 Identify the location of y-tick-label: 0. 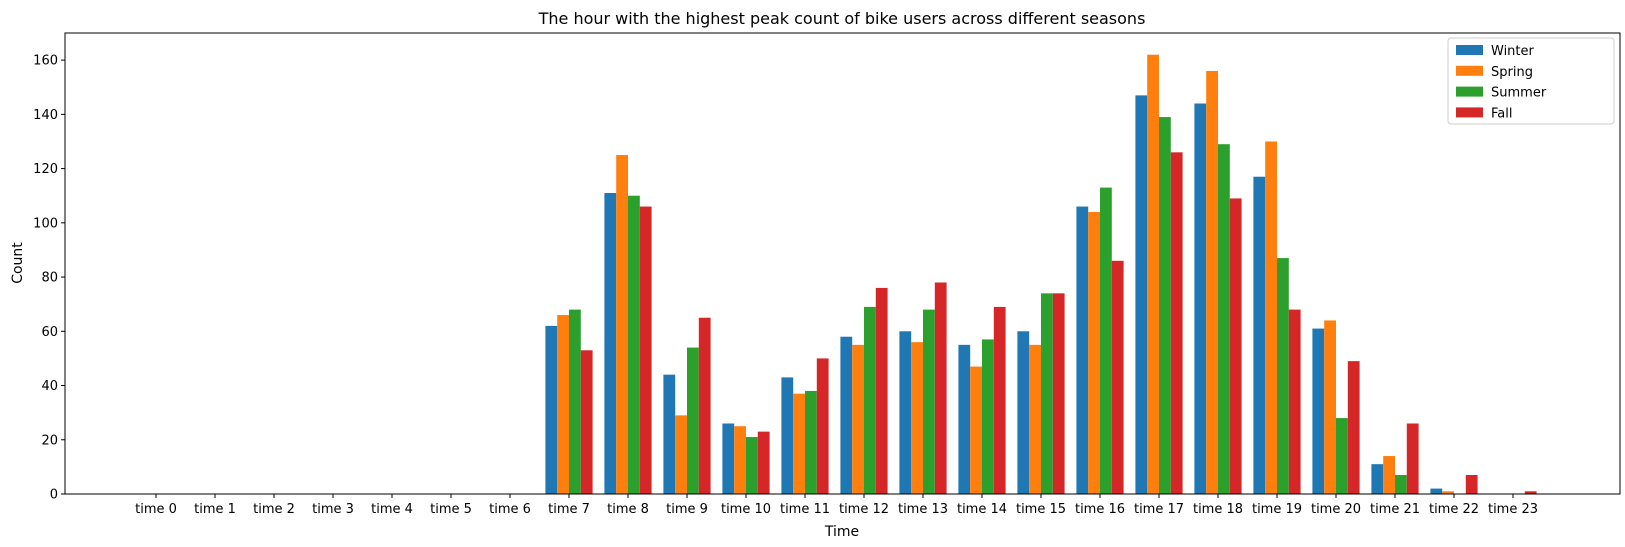
(54, 495).